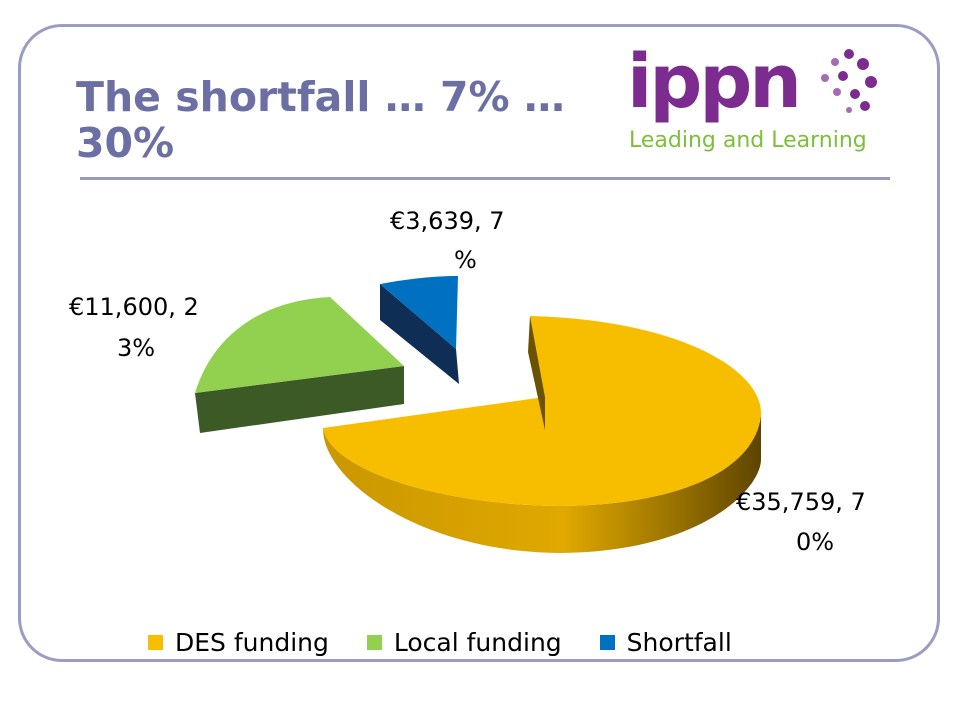  I want to click on data-label-des-line1: €35,759, 7, so click(801, 502).